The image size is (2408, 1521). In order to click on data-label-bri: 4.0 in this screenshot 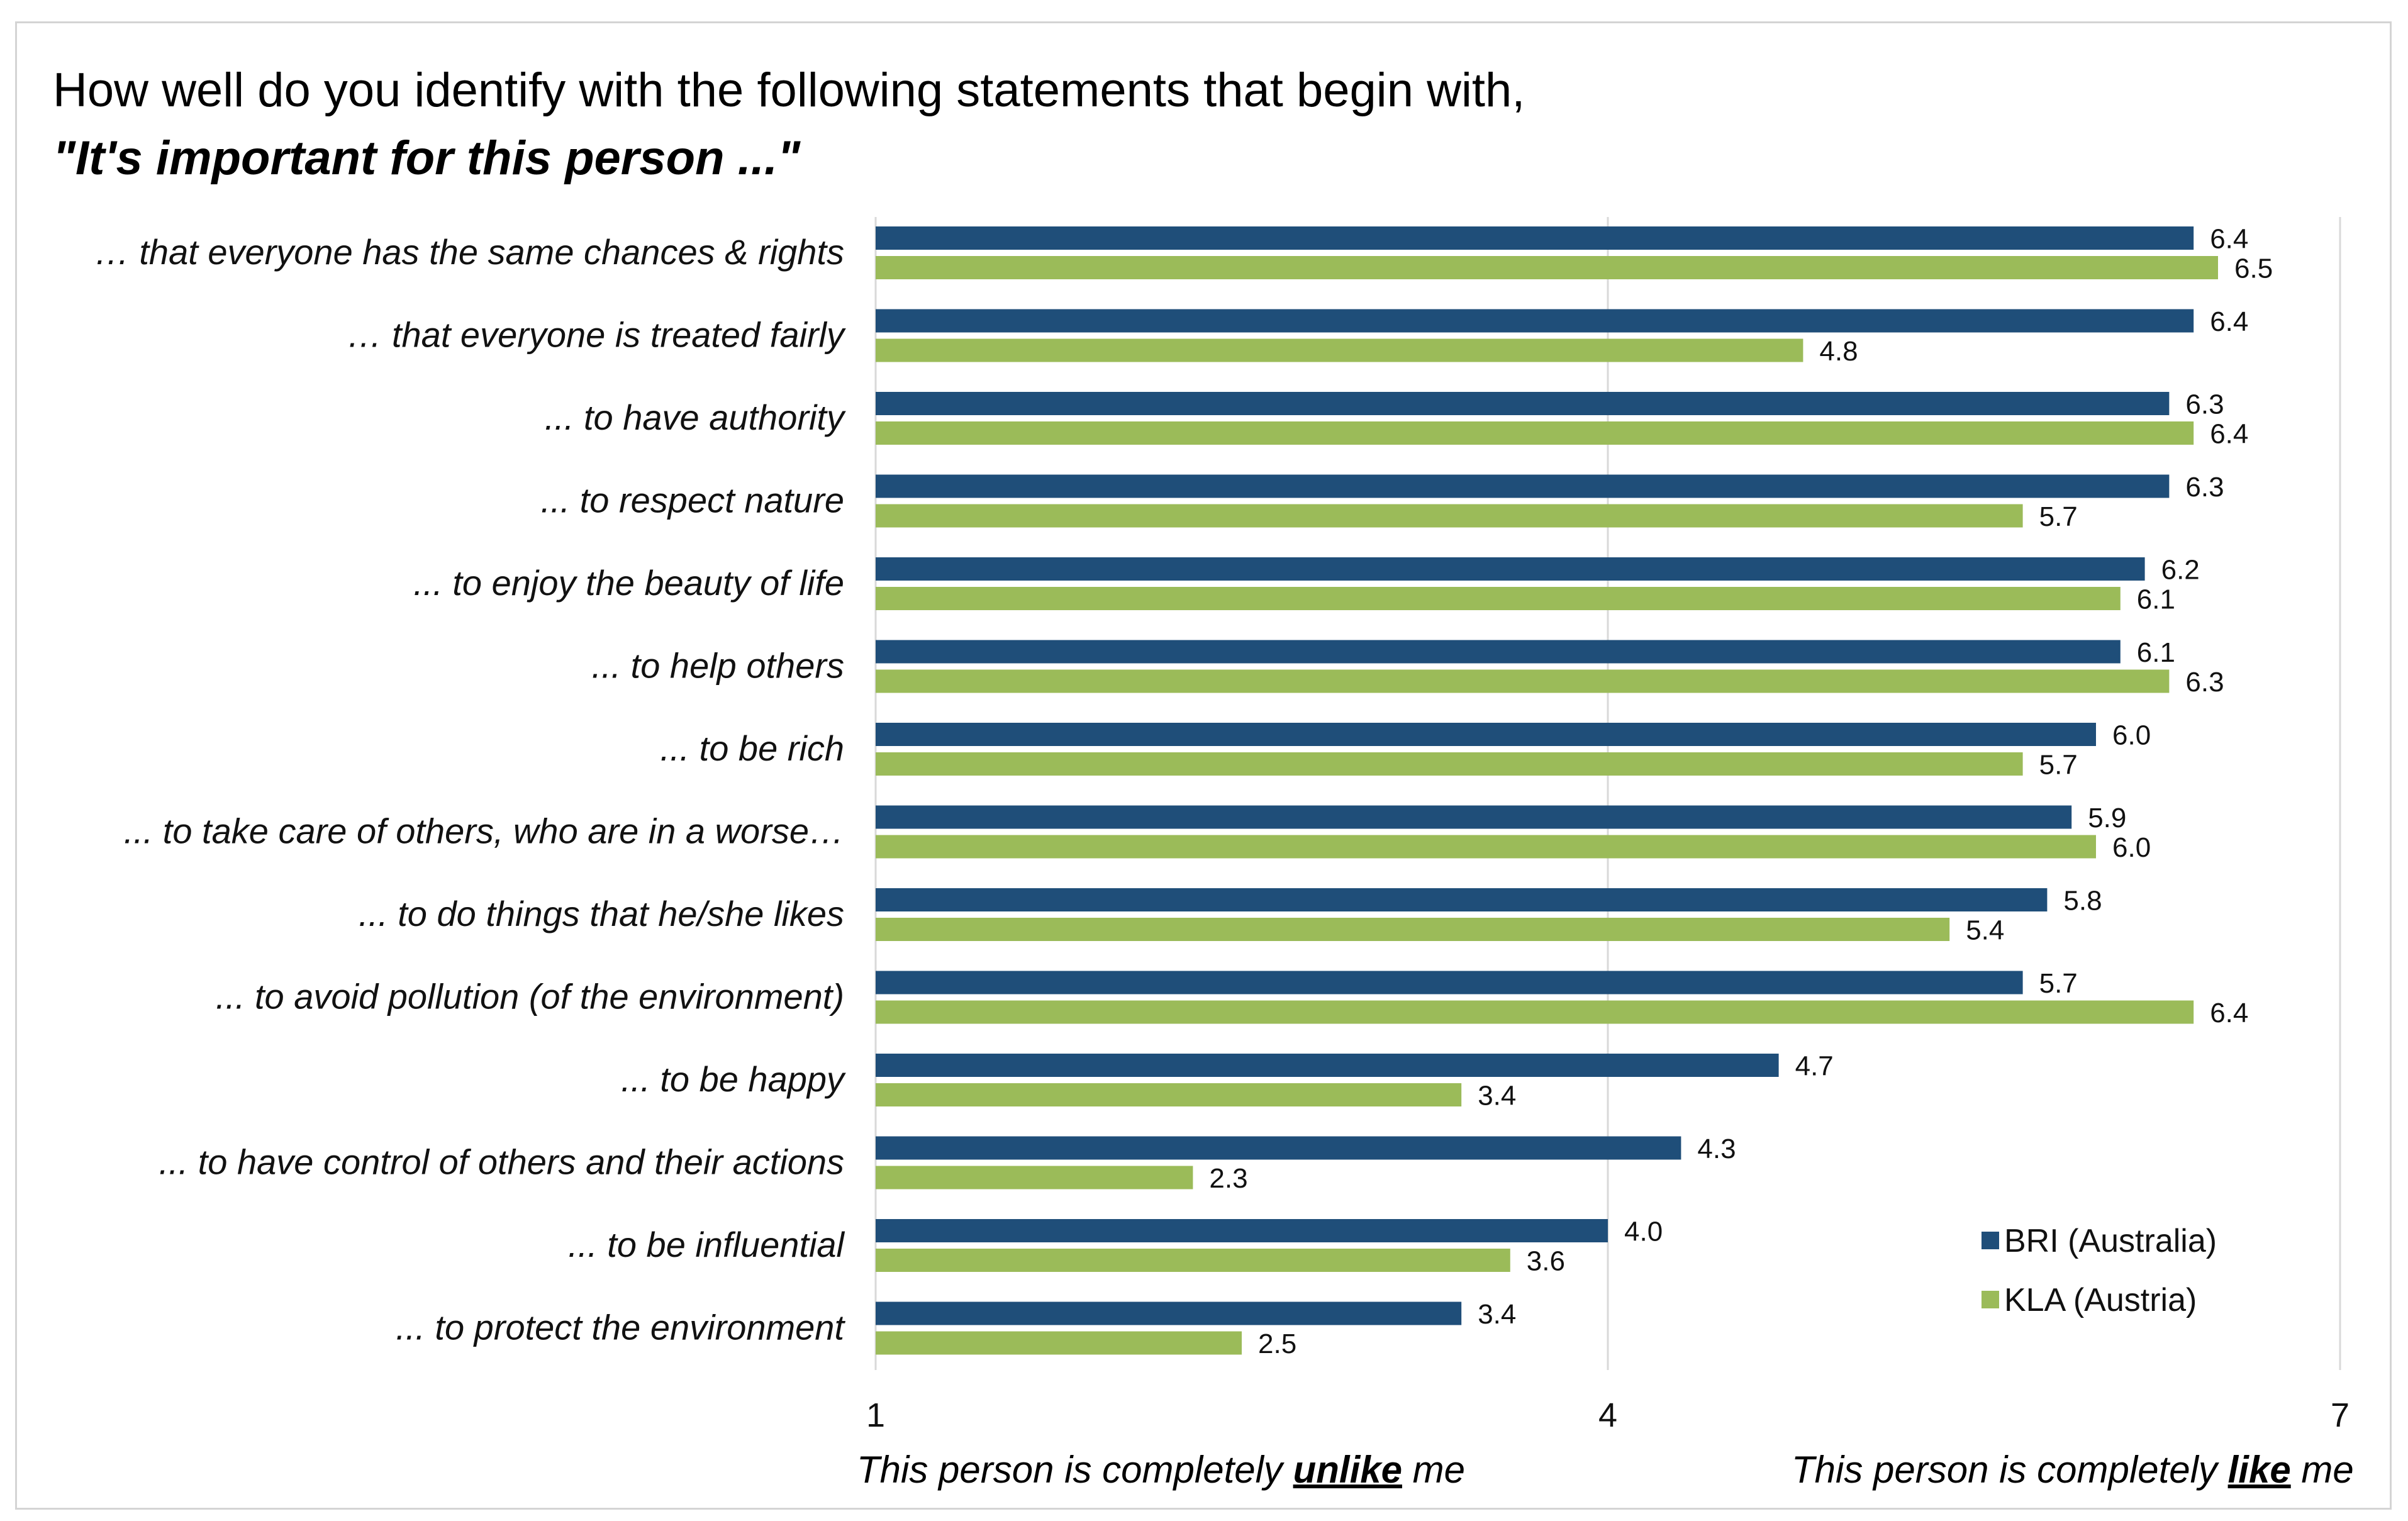, I will do `click(1644, 1232)`.